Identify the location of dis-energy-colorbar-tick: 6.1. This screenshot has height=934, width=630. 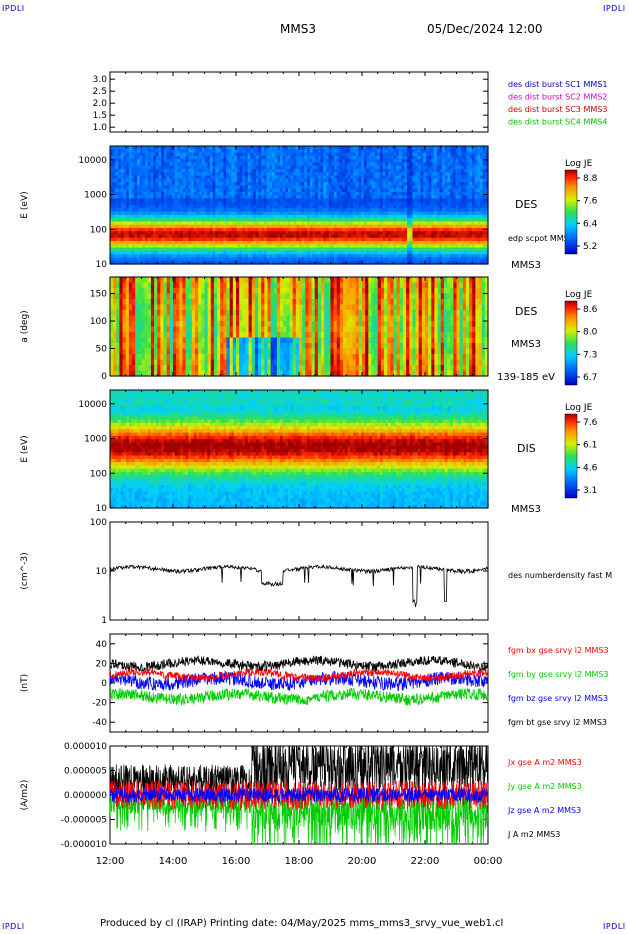
(590, 446).